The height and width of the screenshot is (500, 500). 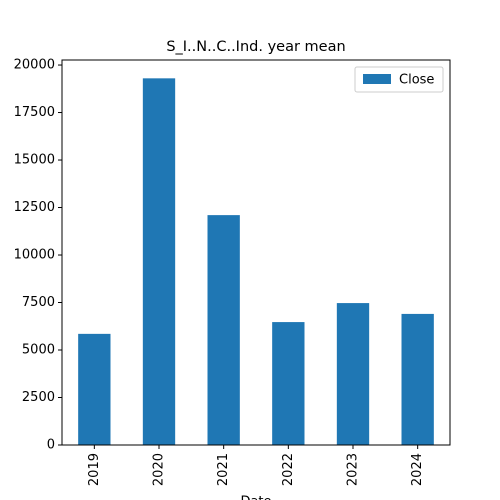 What do you see at coordinates (288, 469) in the screenshot?
I see `x-tick-label: 2022` at bounding box center [288, 469].